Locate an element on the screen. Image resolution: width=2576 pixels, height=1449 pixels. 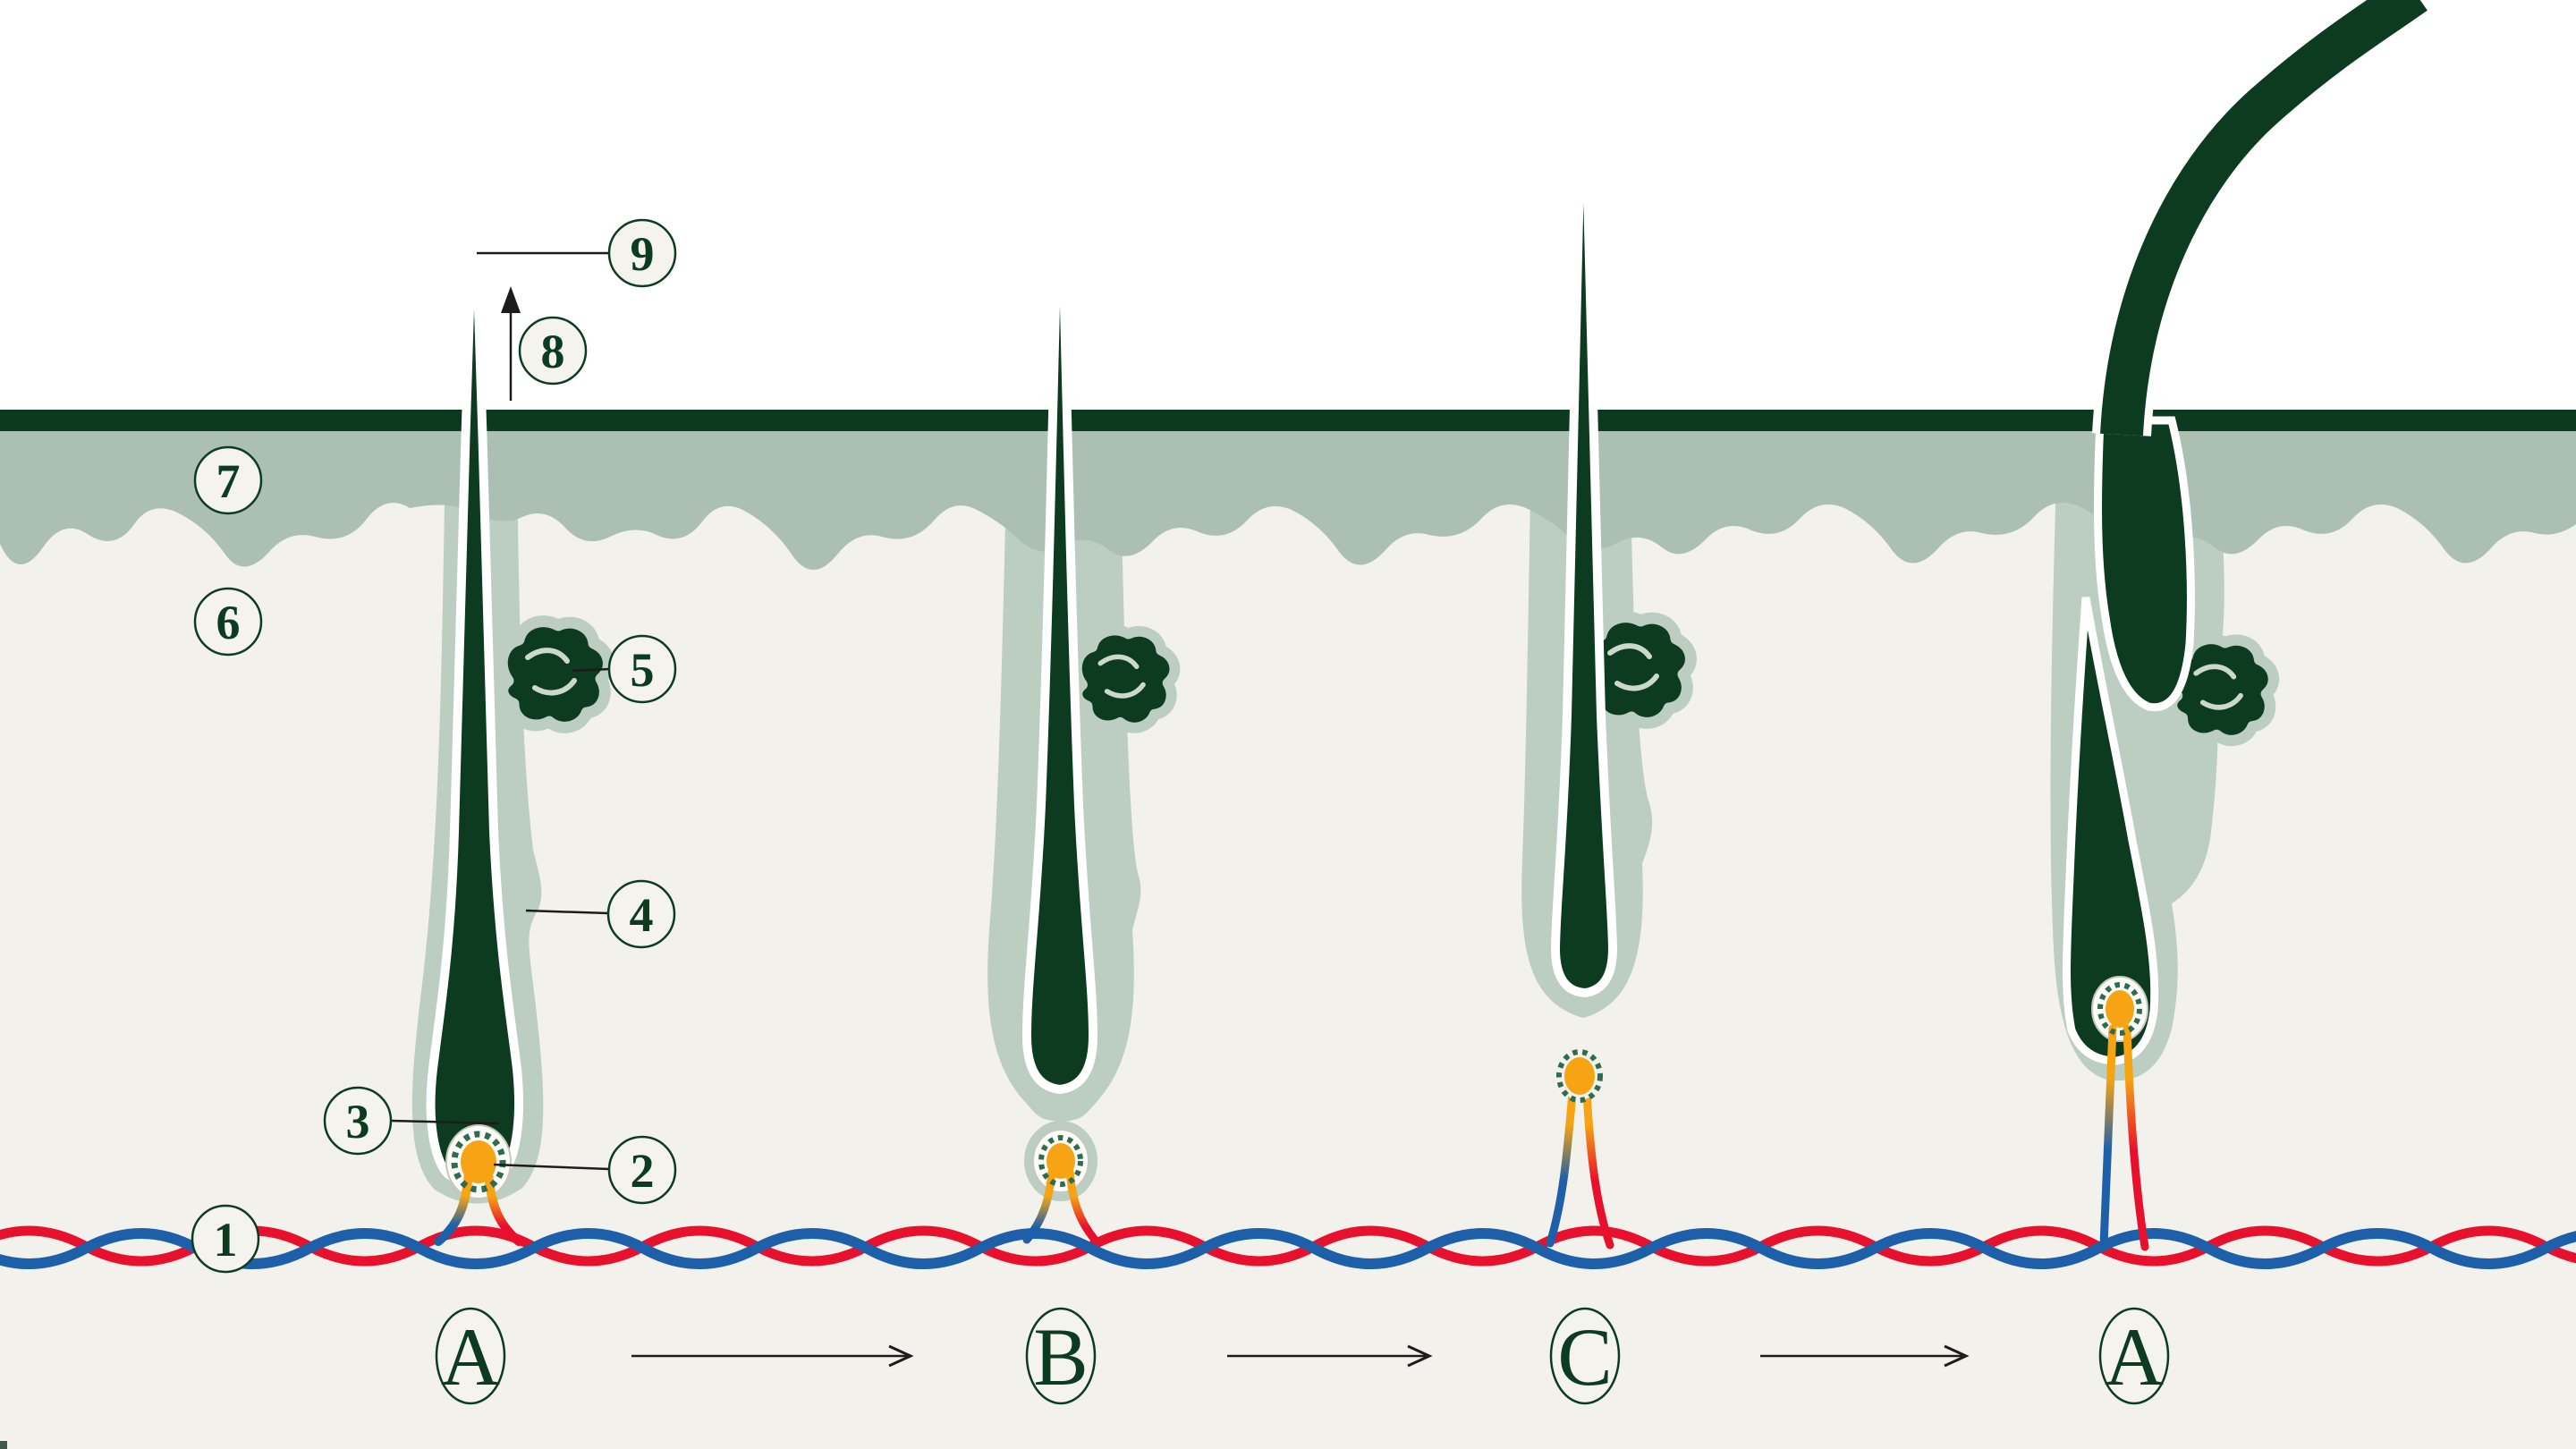
callout-4-leader is located at coordinates (567, 912).